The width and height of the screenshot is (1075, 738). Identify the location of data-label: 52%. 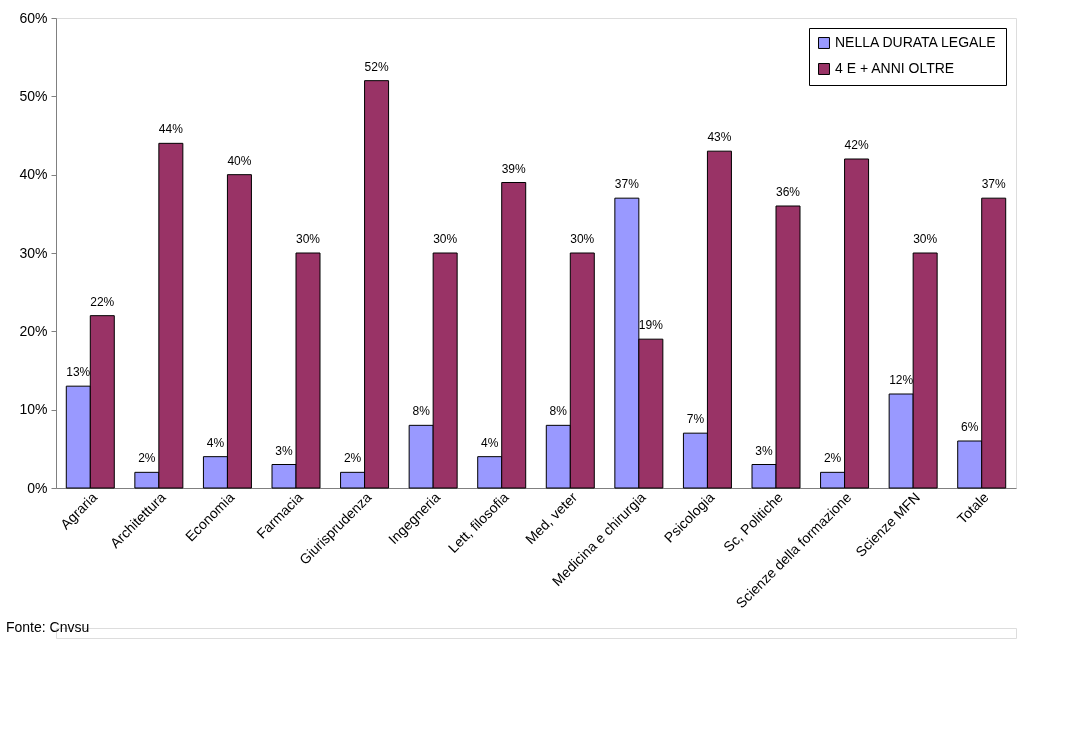
(376, 66).